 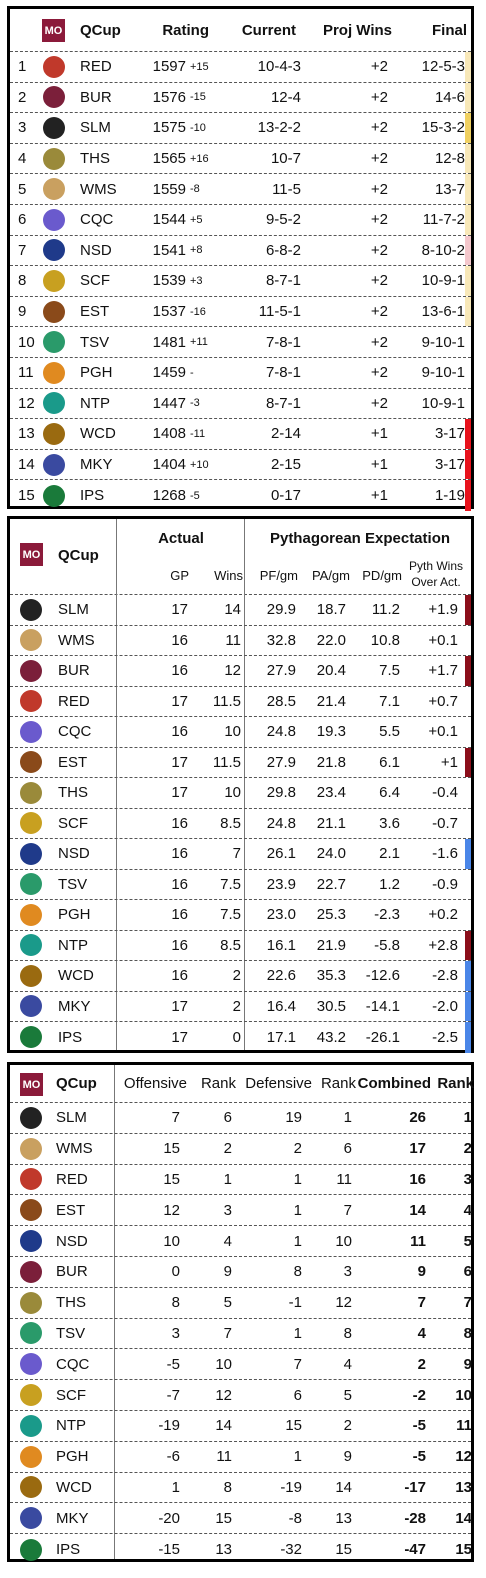 I want to click on table-row: 13 WCD 1408 -11 2-14 +1 3-17, so click(x=240, y=434).